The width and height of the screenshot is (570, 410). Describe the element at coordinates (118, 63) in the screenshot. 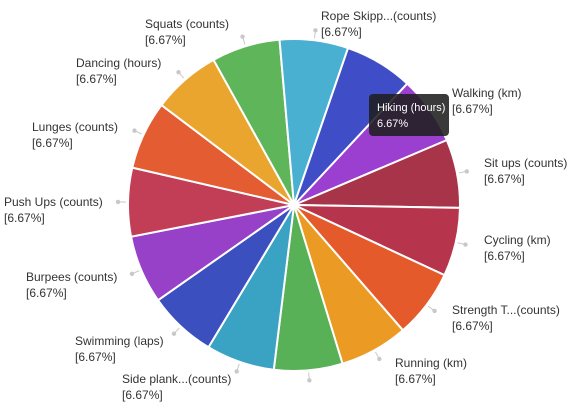

I see `slice-label: Dancing (hours)` at that location.